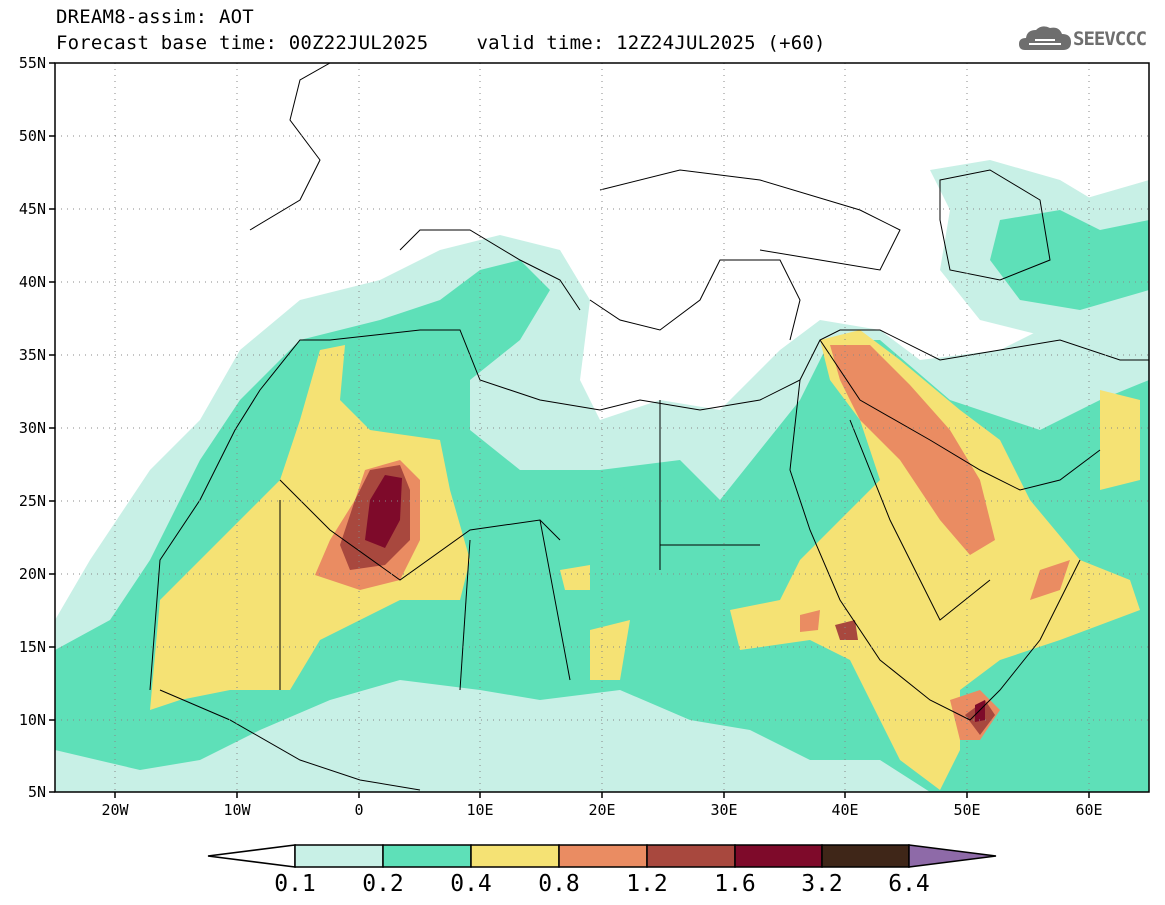 The height and width of the screenshot is (905, 1165). I want to click on lon-label: 20E, so click(601, 810).